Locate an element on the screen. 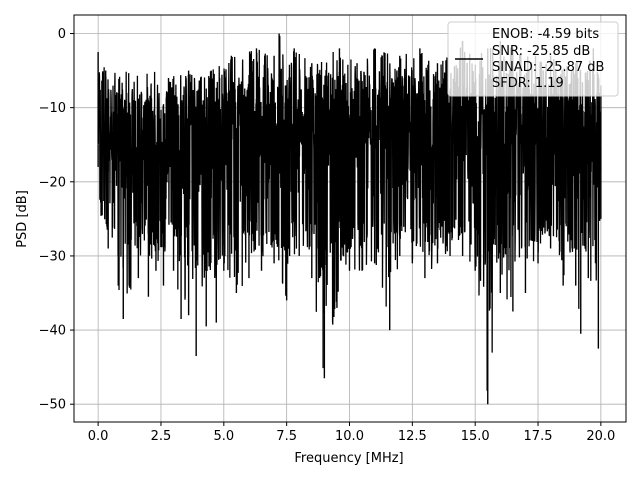  x-axis-title: Frequency [MHz] is located at coordinates (348, 458).